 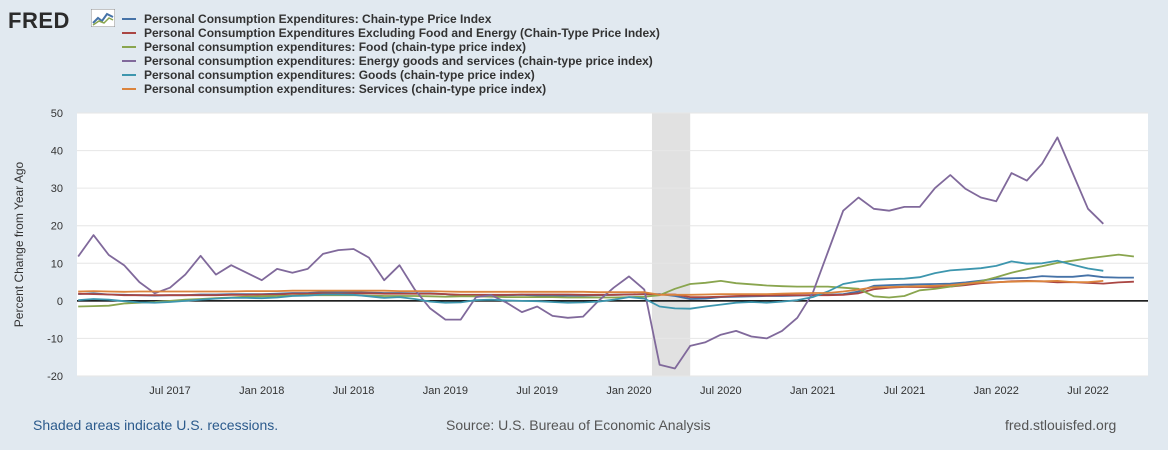 I want to click on x-tick-label: Jan 2022, so click(x=996, y=391).